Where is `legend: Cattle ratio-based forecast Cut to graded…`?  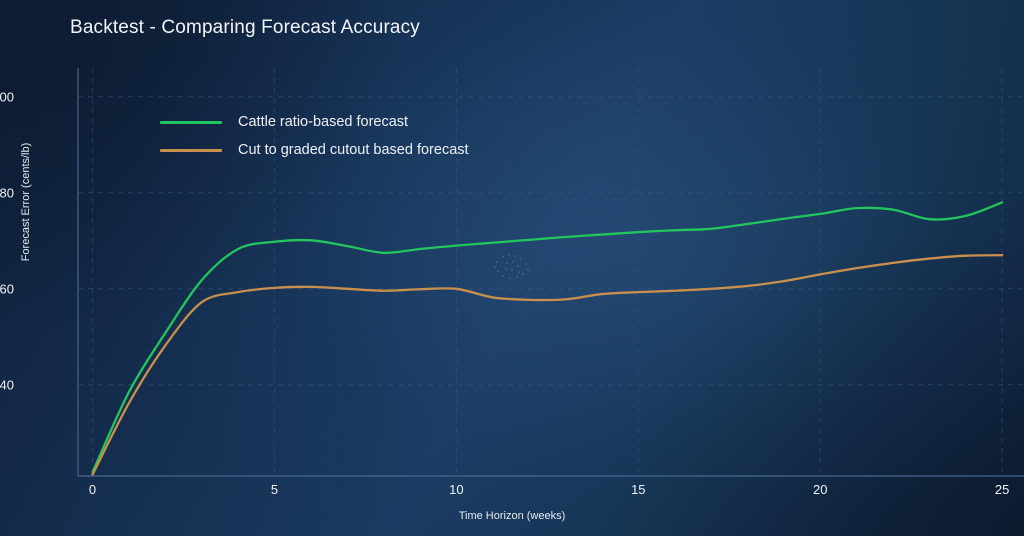
legend: Cattle ratio-based forecast Cut to graded… is located at coordinates (314, 136).